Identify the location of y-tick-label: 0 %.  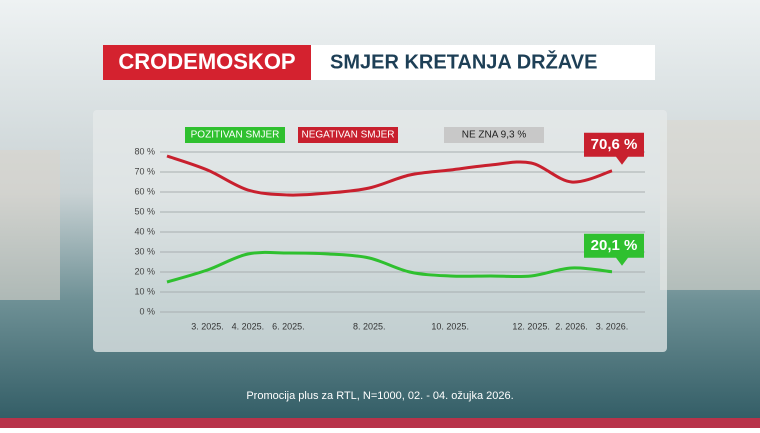
(147, 311).